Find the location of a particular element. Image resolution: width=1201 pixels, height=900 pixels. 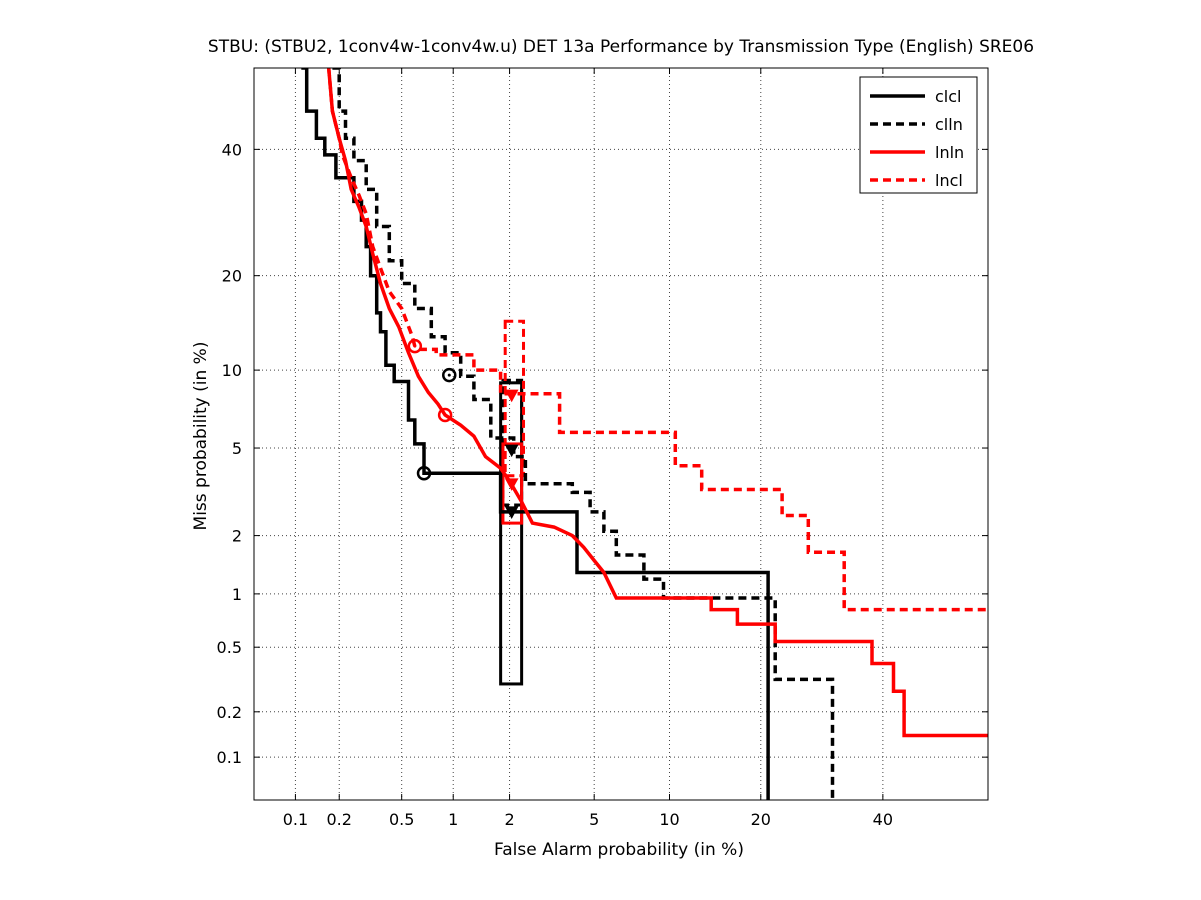

min-dcf-center-clln is located at coordinates (449, 375).